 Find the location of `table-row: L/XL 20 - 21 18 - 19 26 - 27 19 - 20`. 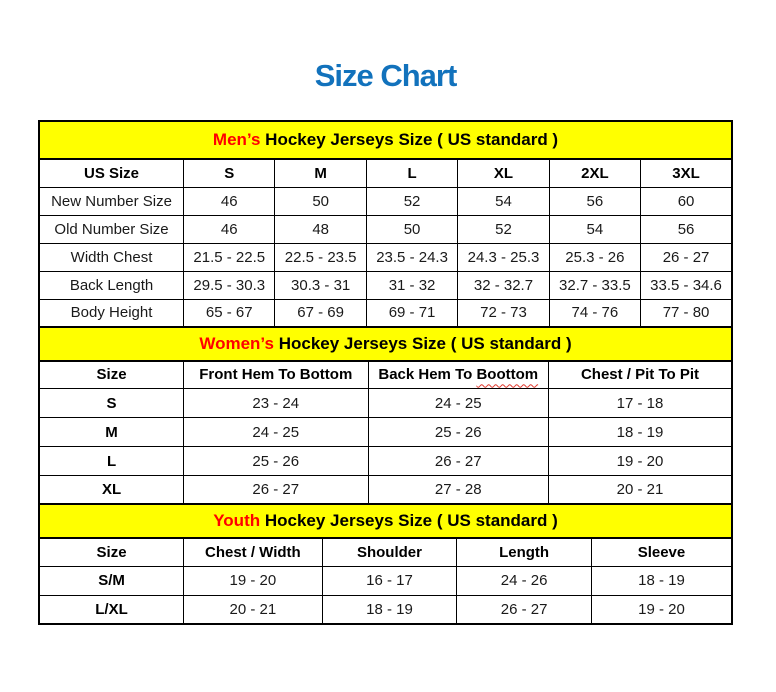

table-row: L/XL 20 - 21 18 - 19 26 - 27 19 - 20 is located at coordinates (385, 609).